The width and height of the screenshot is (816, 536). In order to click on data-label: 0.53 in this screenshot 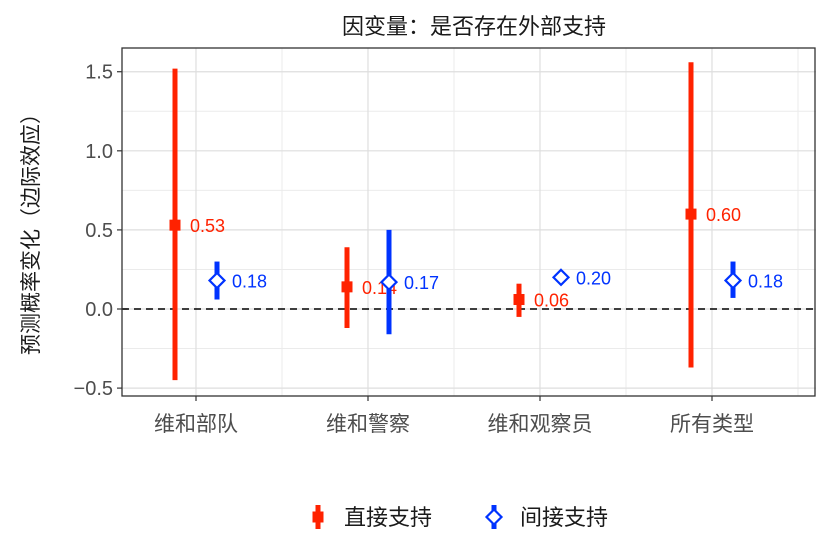, I will do `click(207, 226)`.